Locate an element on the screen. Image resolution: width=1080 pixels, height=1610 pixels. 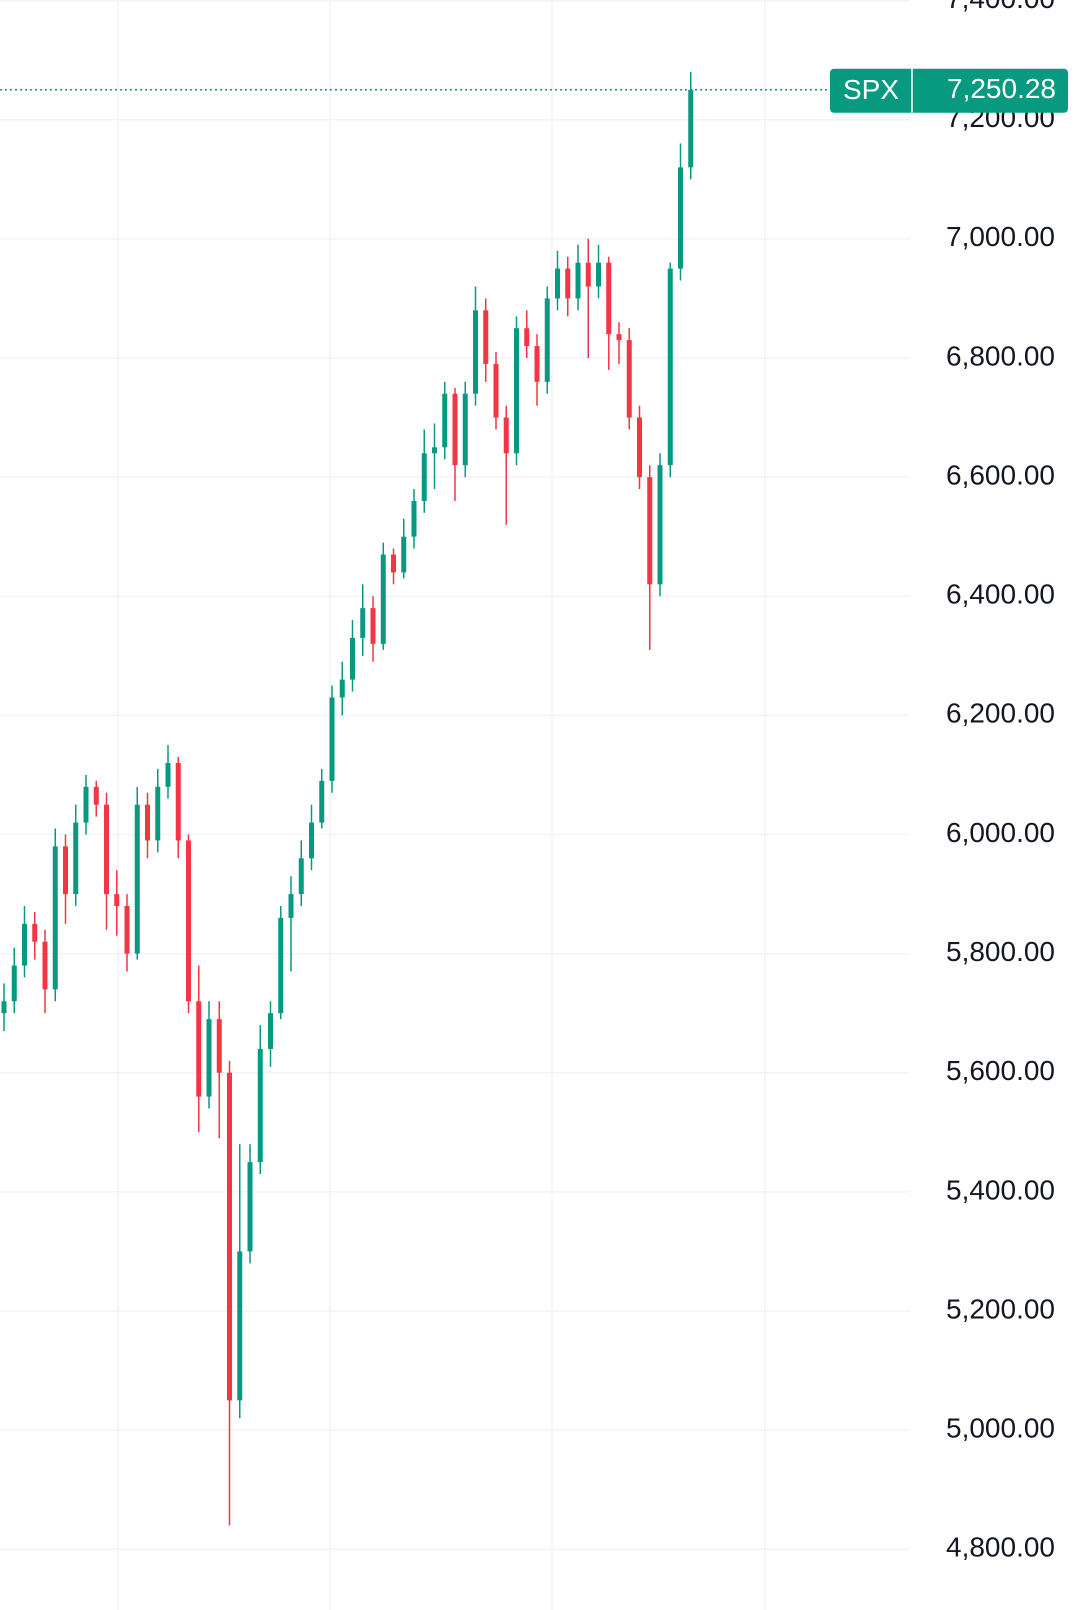
y-tick-label: 6,800.00 is located at coordinates (1000, 355).